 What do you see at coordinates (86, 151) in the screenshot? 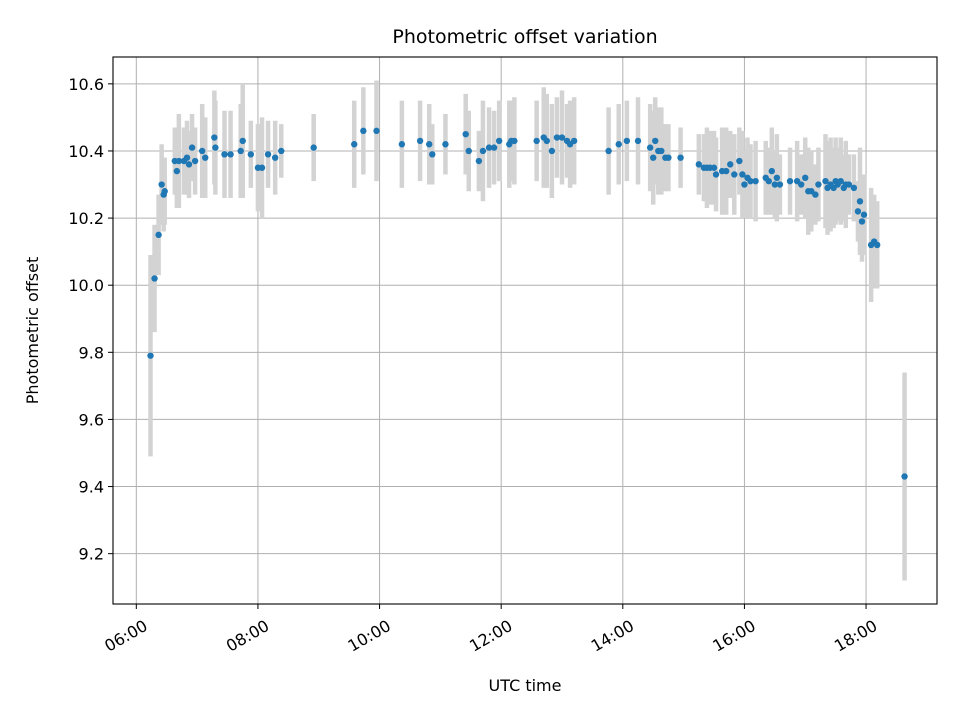
I see `y-tick-label: 10.4` at bounding box center [86, 151].